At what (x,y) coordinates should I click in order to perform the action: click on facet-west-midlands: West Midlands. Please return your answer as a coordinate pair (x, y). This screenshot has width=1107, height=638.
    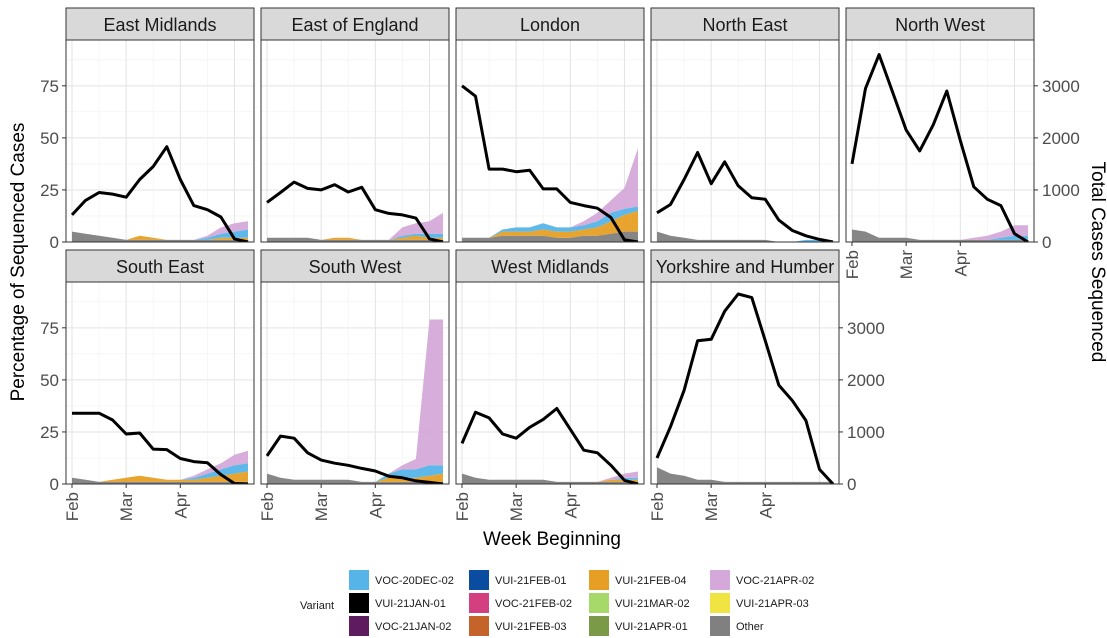
    Looking at the image, I should click on (550, 367).